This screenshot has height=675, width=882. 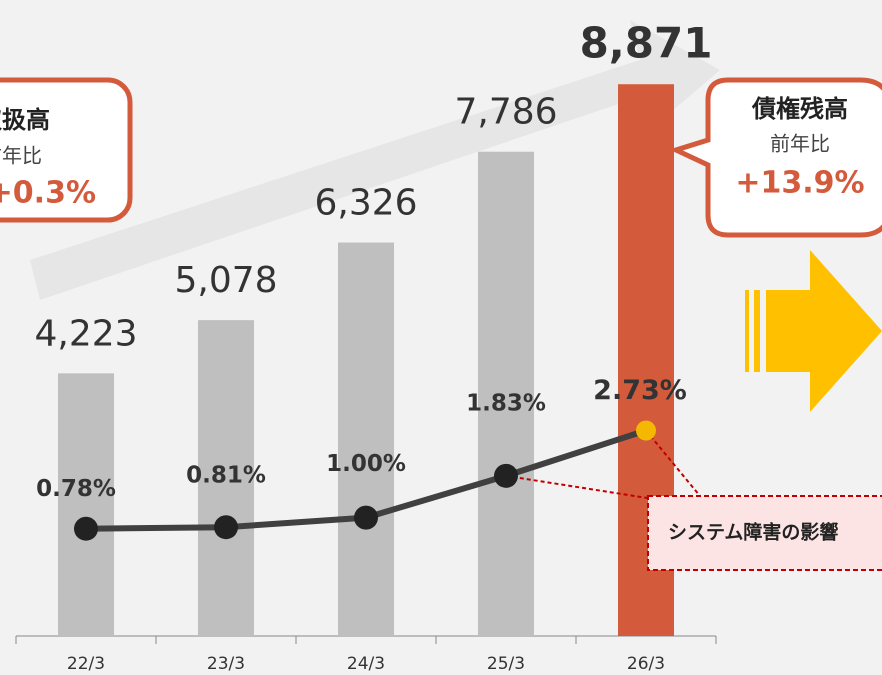 I want to click on callout-title: 取扱高, so click(x=25, y=120).